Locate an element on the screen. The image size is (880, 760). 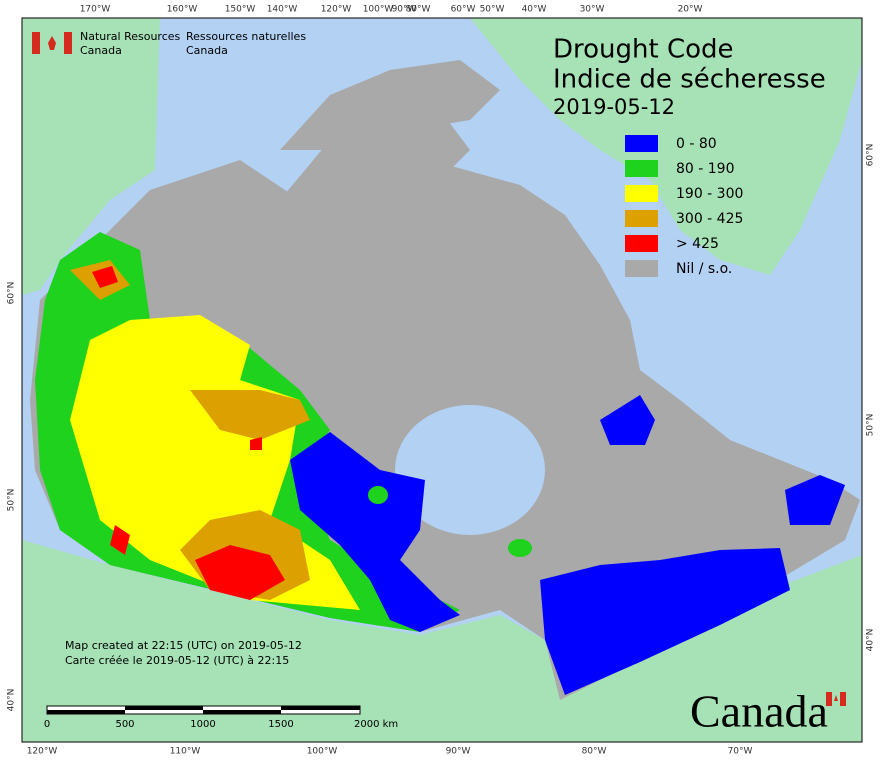
longitude-label: 150°W is located at coordinates (240, 10).